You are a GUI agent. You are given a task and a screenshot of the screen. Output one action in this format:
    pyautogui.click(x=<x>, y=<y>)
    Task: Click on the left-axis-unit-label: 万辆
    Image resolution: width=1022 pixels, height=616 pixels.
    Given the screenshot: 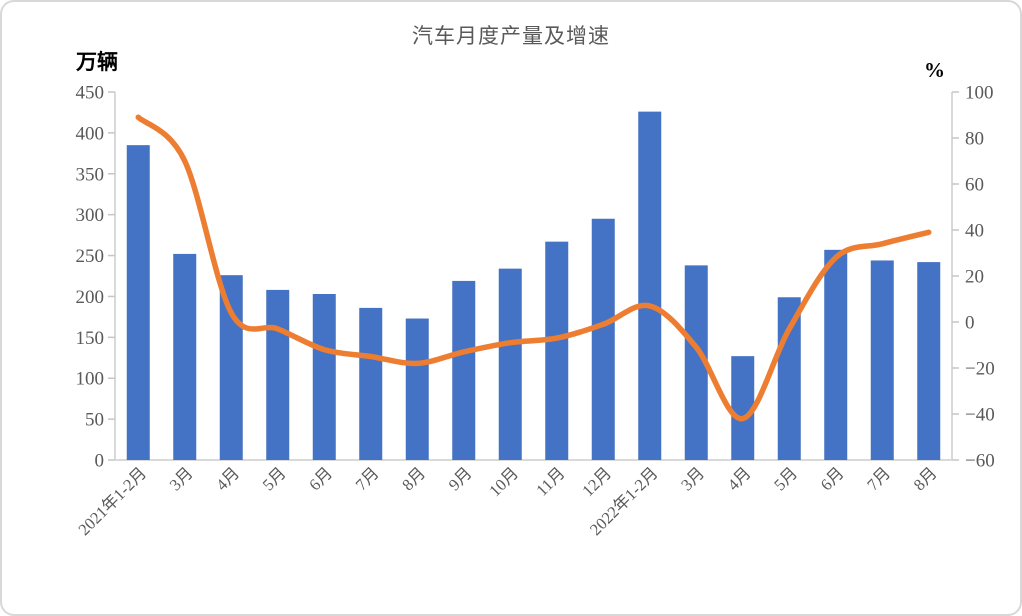 What is the action you would take?
    pyautogui.click(x=97, y=62)
    